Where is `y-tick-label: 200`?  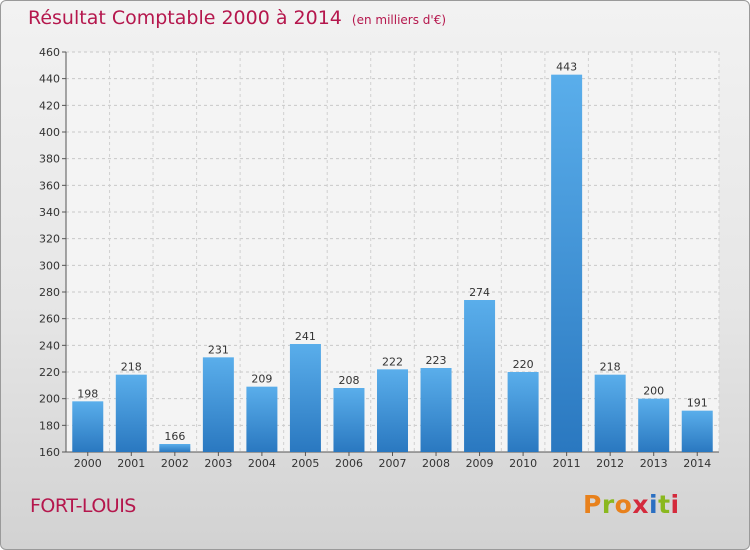
y-tick-label: 200 is located at coordinates (49, 399).